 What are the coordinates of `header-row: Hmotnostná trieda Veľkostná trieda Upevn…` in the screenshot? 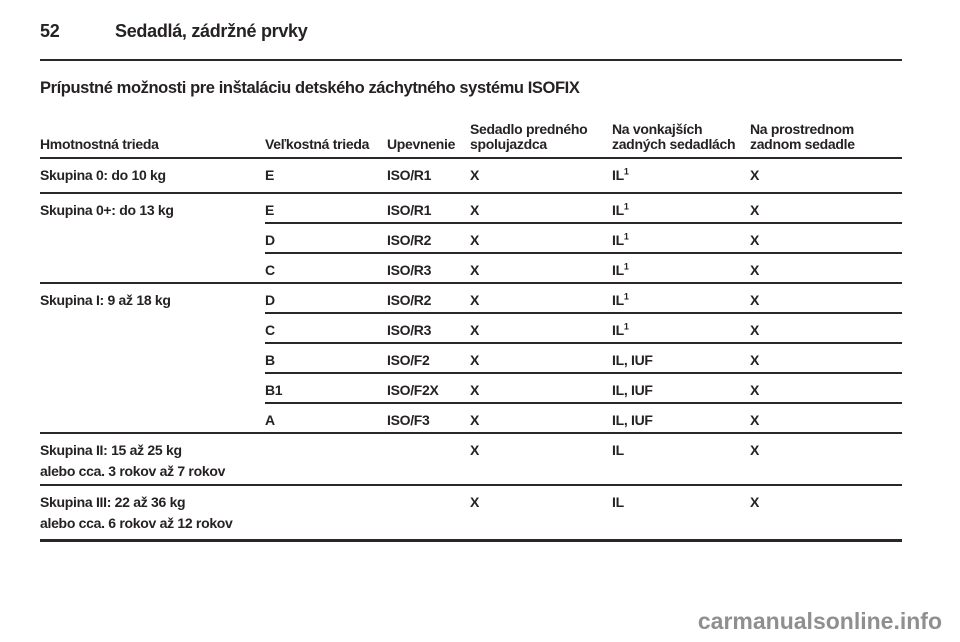 It's located at (471, 134).